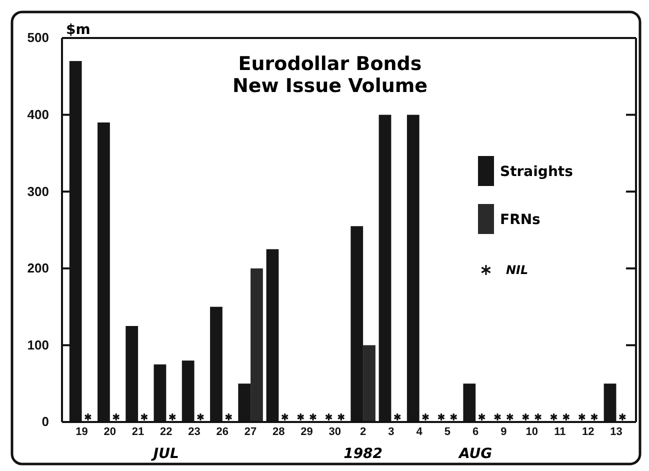  What do you see at coordinates (517, 270) in the screenshot?
I see `annotation: NIL` at bounding box center [517, 270].